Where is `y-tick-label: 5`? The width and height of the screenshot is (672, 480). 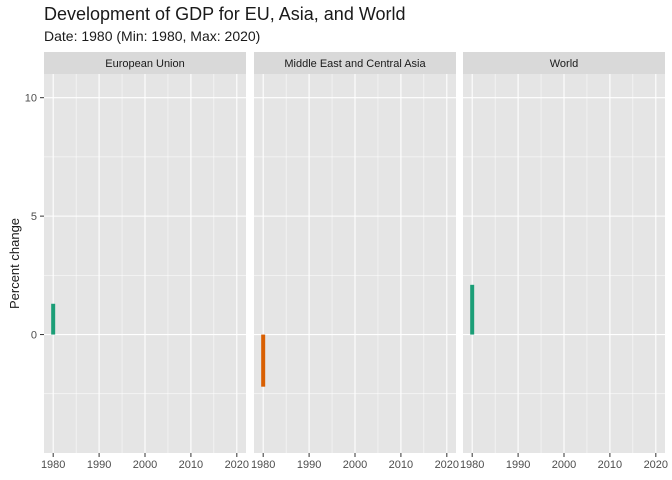
y-tick-label: 5 is located at coordinates (34, 217).